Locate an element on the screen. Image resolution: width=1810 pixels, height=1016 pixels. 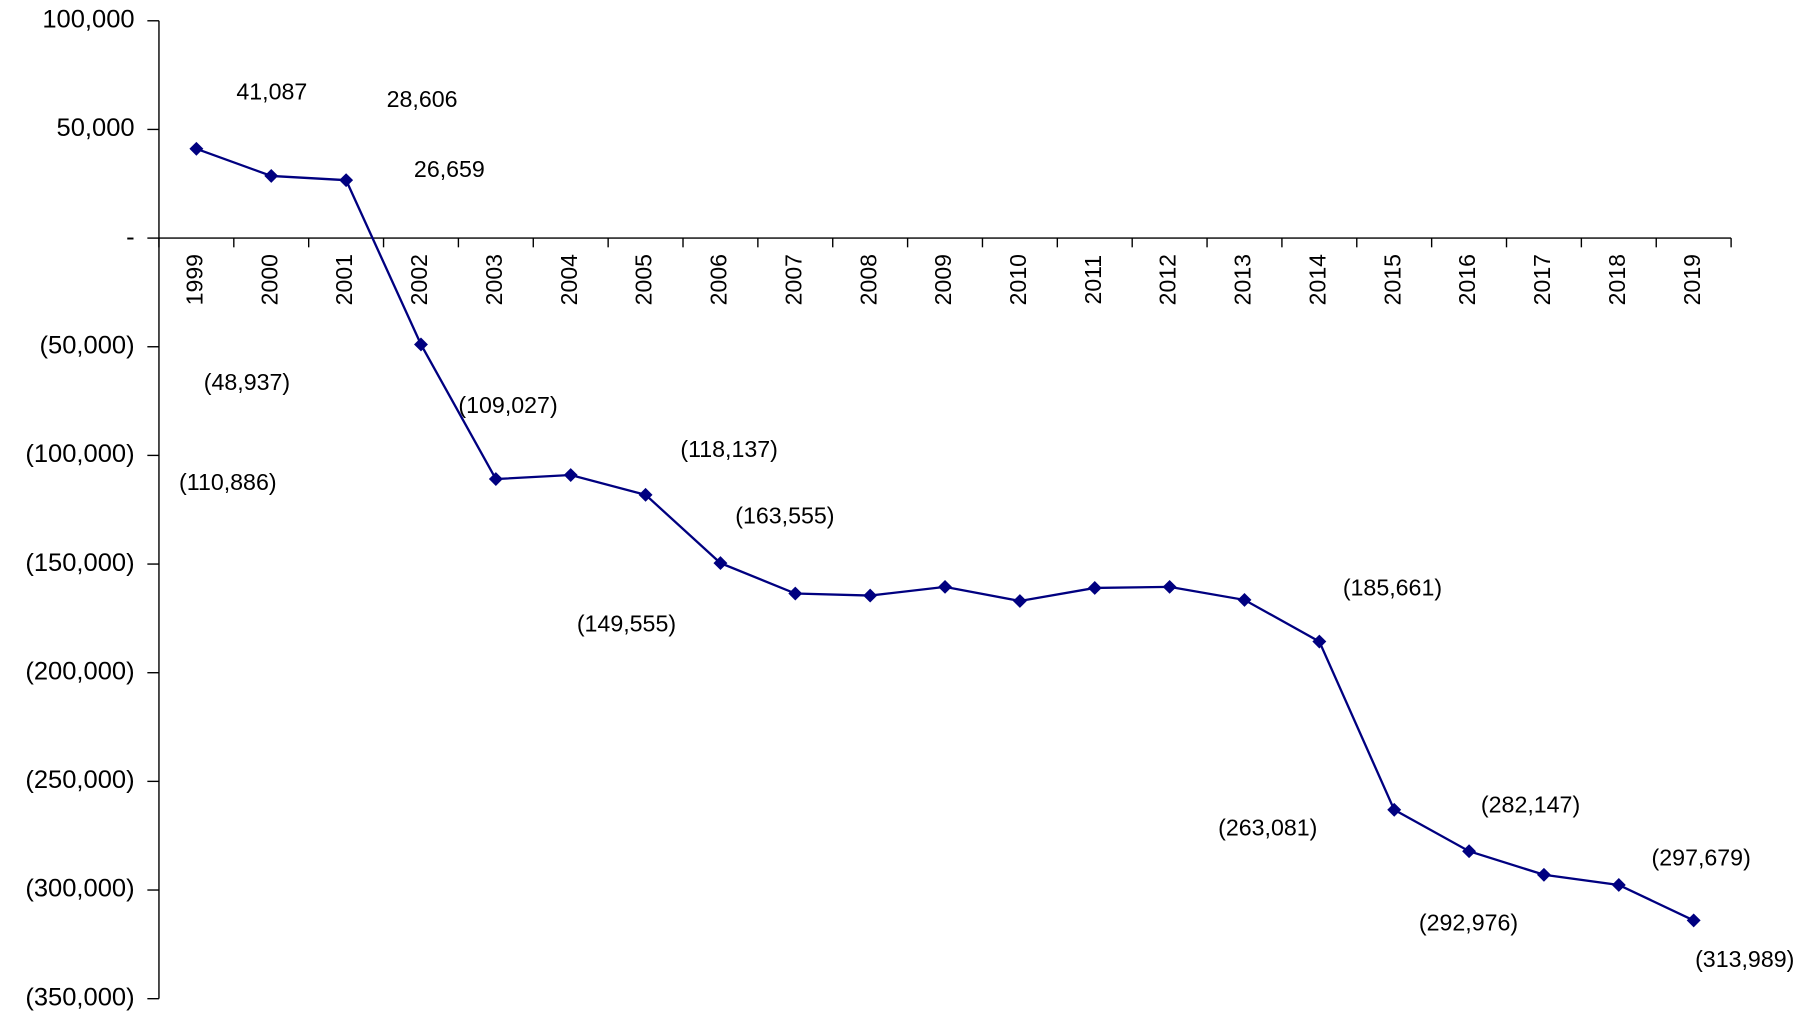
x-tick-label: 2001 is located at coordinates (344, 279).